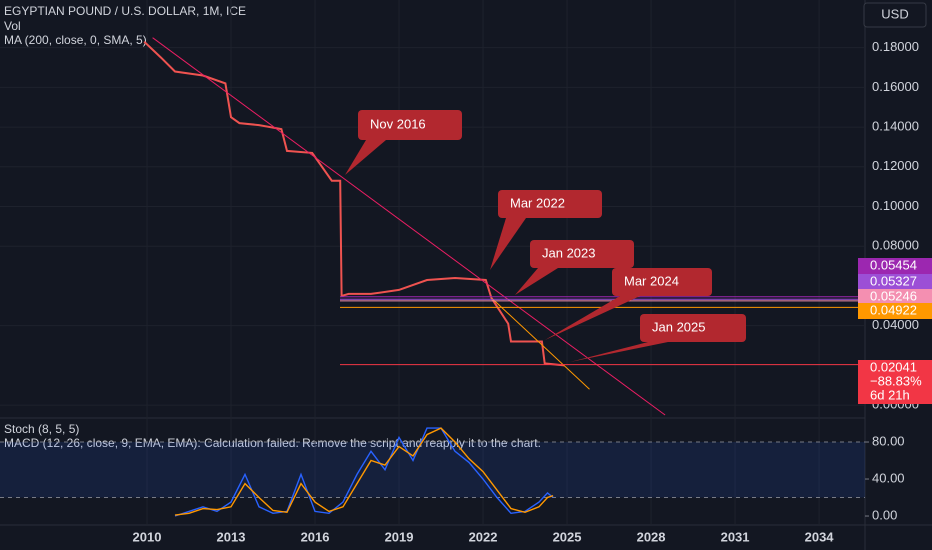 The width and height of the screenshot is (932, 550). I want to click on price-tag-label: 0.05246, so click(893, 295).